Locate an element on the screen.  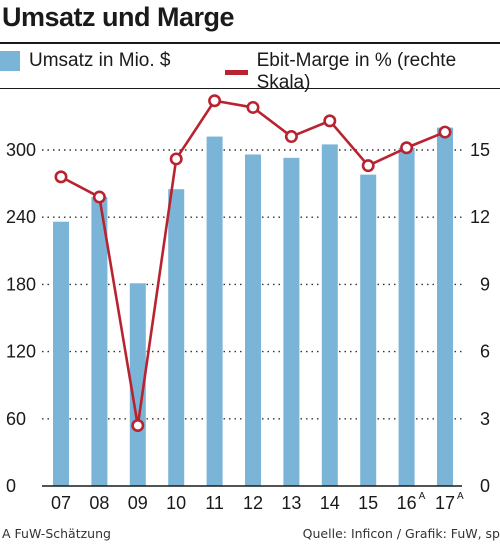
legend-swatch-bar is located at coordinates (10, 61).